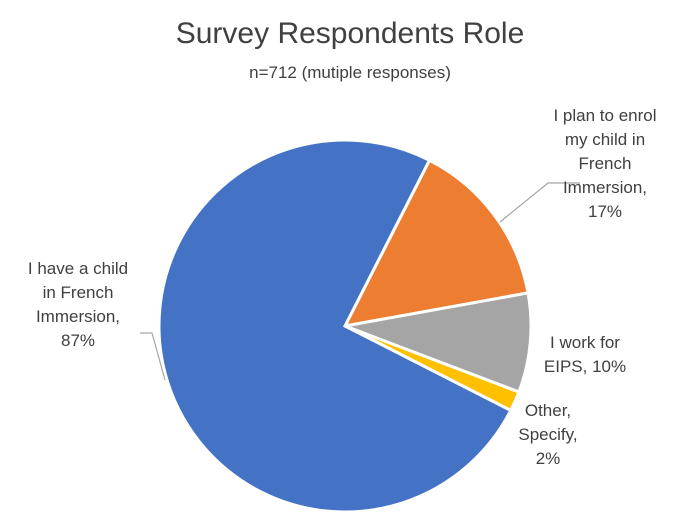  What do you see at coordinates (350, 33) in the screenshot?
I see `chart-title: Survey Respondents Role` at bounding box center [350, 33].